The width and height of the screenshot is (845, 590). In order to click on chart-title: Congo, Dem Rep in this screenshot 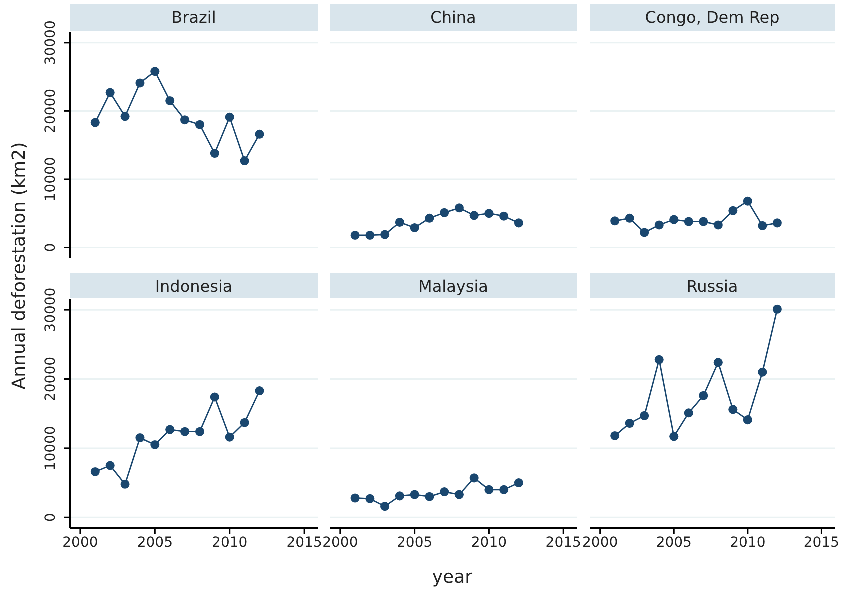, I will do `click(712, 17)`.